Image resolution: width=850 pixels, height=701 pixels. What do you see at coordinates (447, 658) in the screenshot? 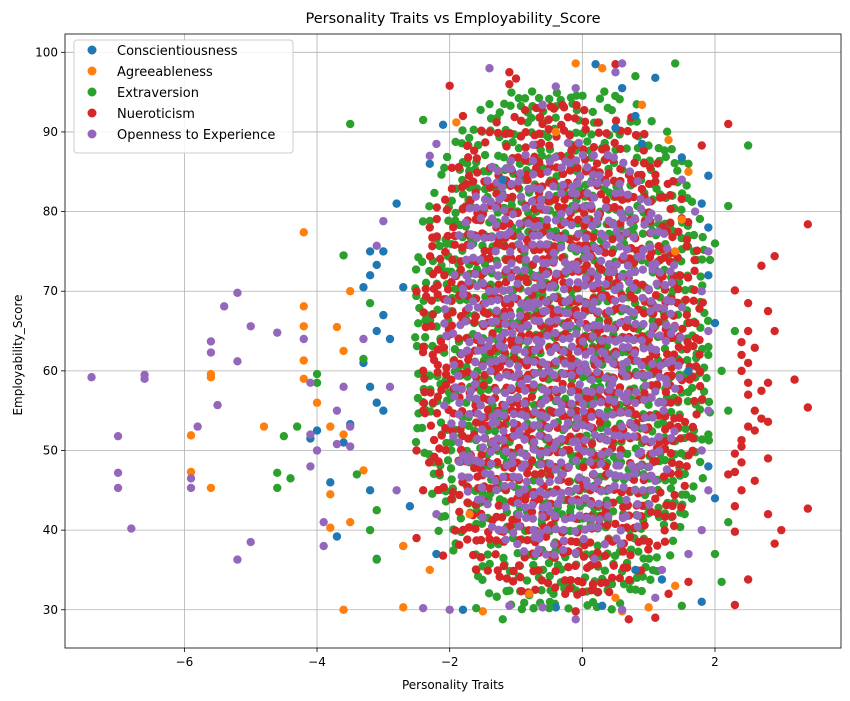
I see `x-axis-ticks: −6 −4 −2 0 2` at bounding box center [447, 658].